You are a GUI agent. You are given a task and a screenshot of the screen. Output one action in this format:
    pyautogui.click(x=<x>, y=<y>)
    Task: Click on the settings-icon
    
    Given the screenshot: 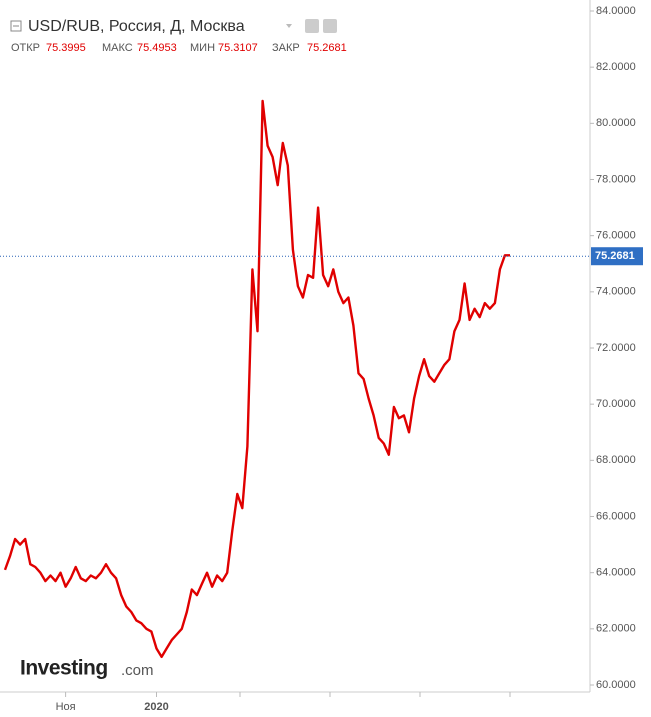 What is the action you would take?
    pyautogui.click(x=312, y=26)
    